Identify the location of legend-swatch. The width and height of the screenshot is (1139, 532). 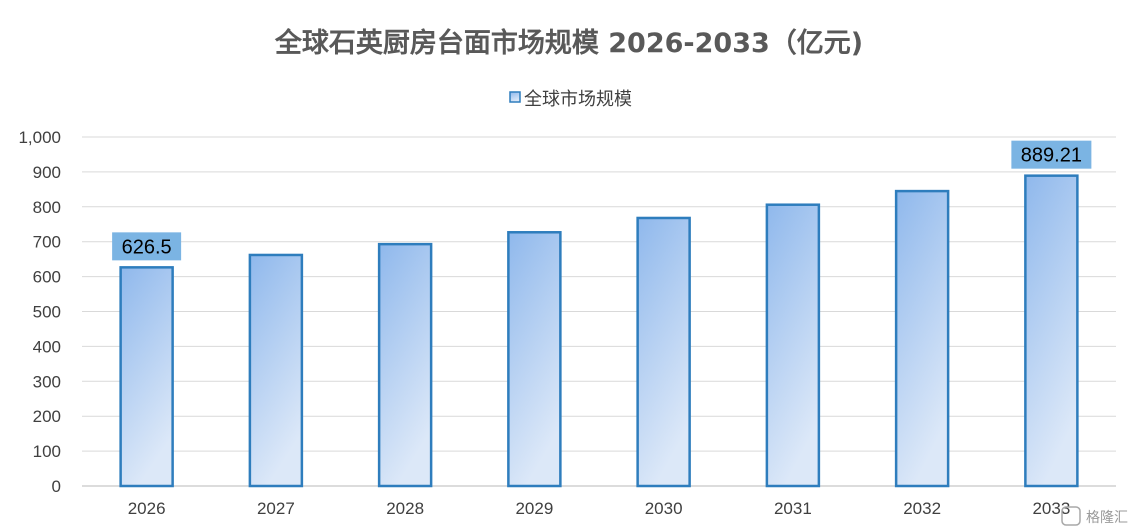
(515, 97).